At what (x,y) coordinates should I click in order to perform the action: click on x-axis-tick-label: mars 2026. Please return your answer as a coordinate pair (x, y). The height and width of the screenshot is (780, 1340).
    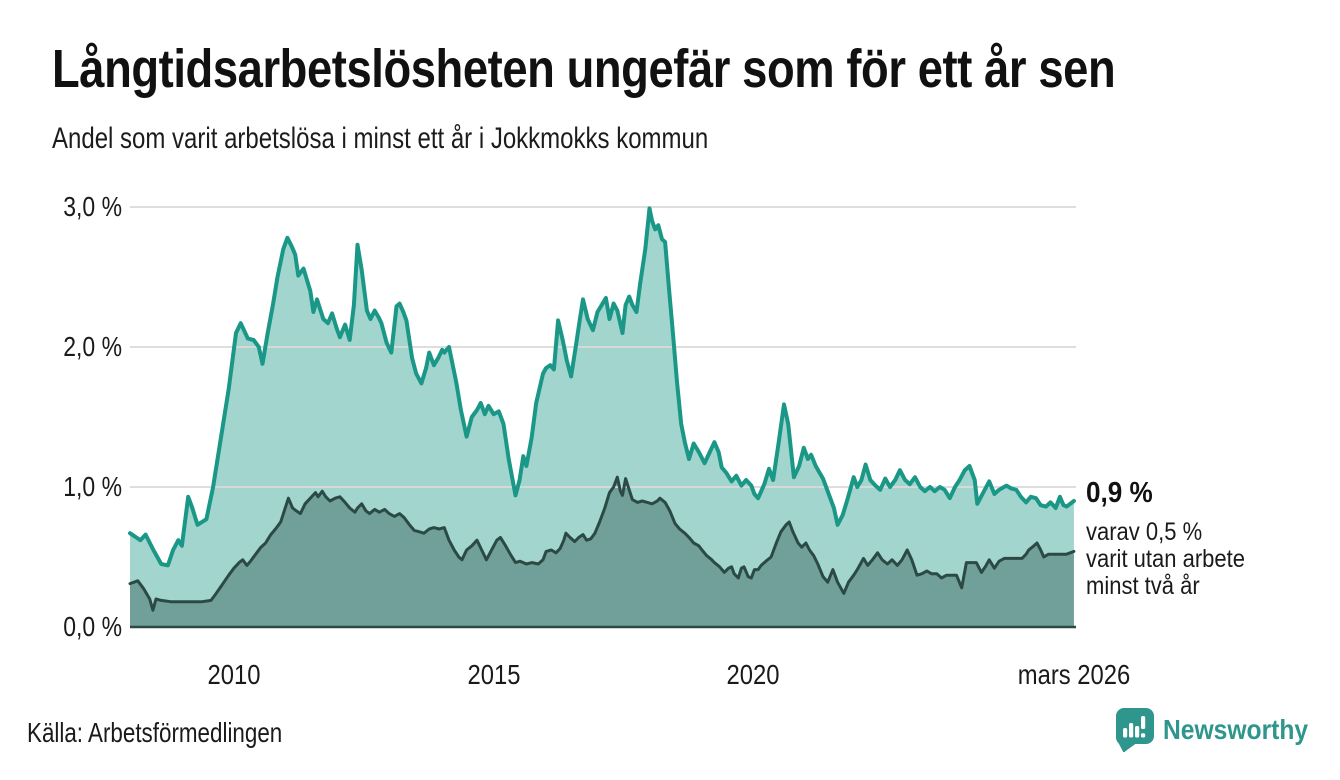
    Looking at the image, I should click on (1074, 674).